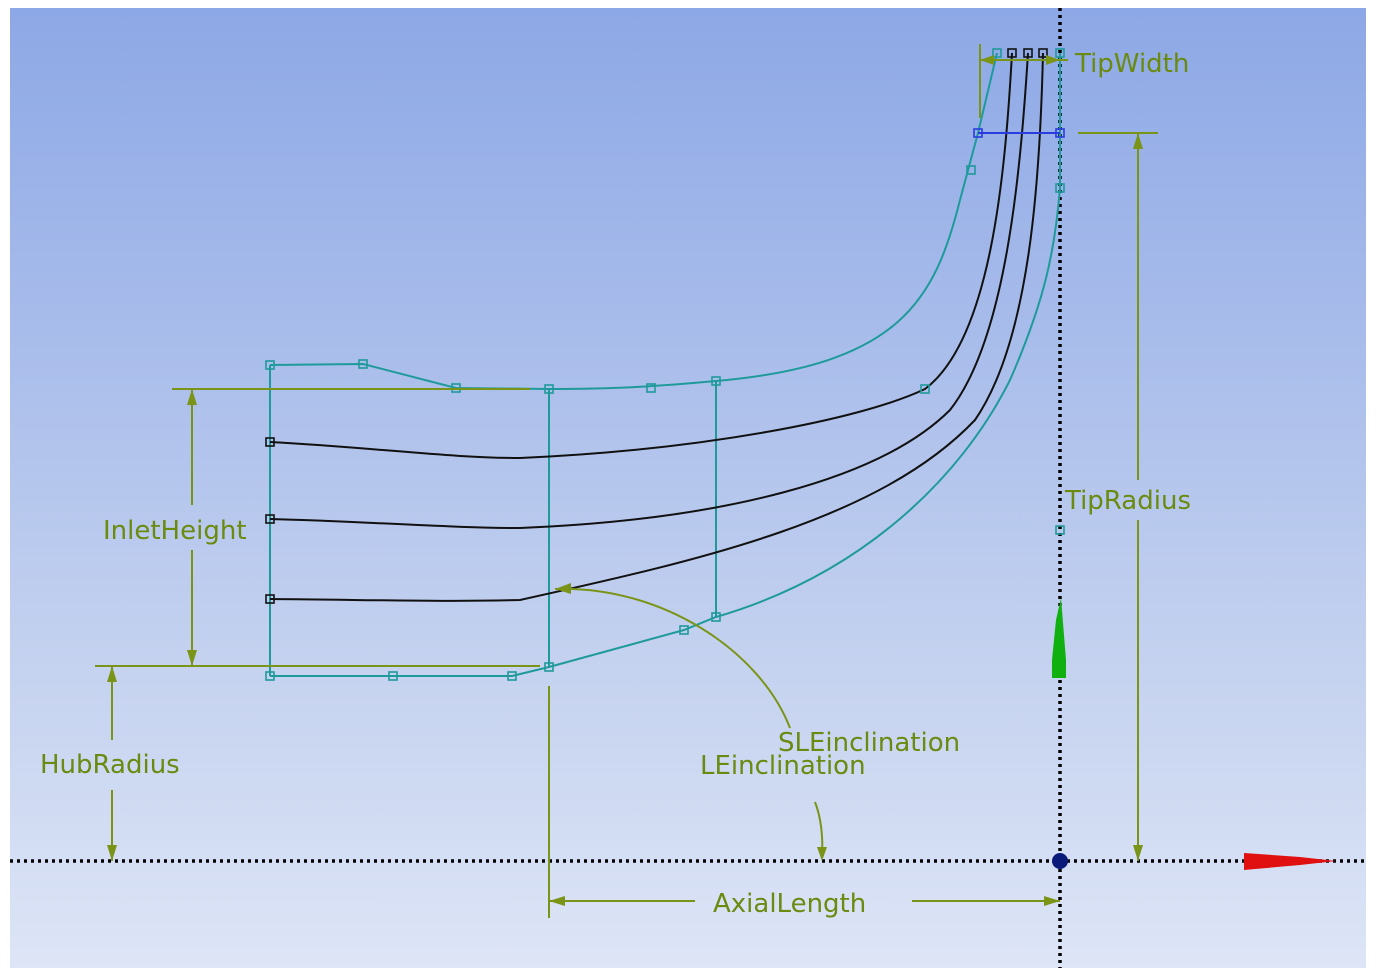 The height and width of the screenshot is (978, 1376). What do you see at coordinates (1290, 861) in the screenshot?
I see `x-axis-arrow-icon` at bounding box center [1290, 861].